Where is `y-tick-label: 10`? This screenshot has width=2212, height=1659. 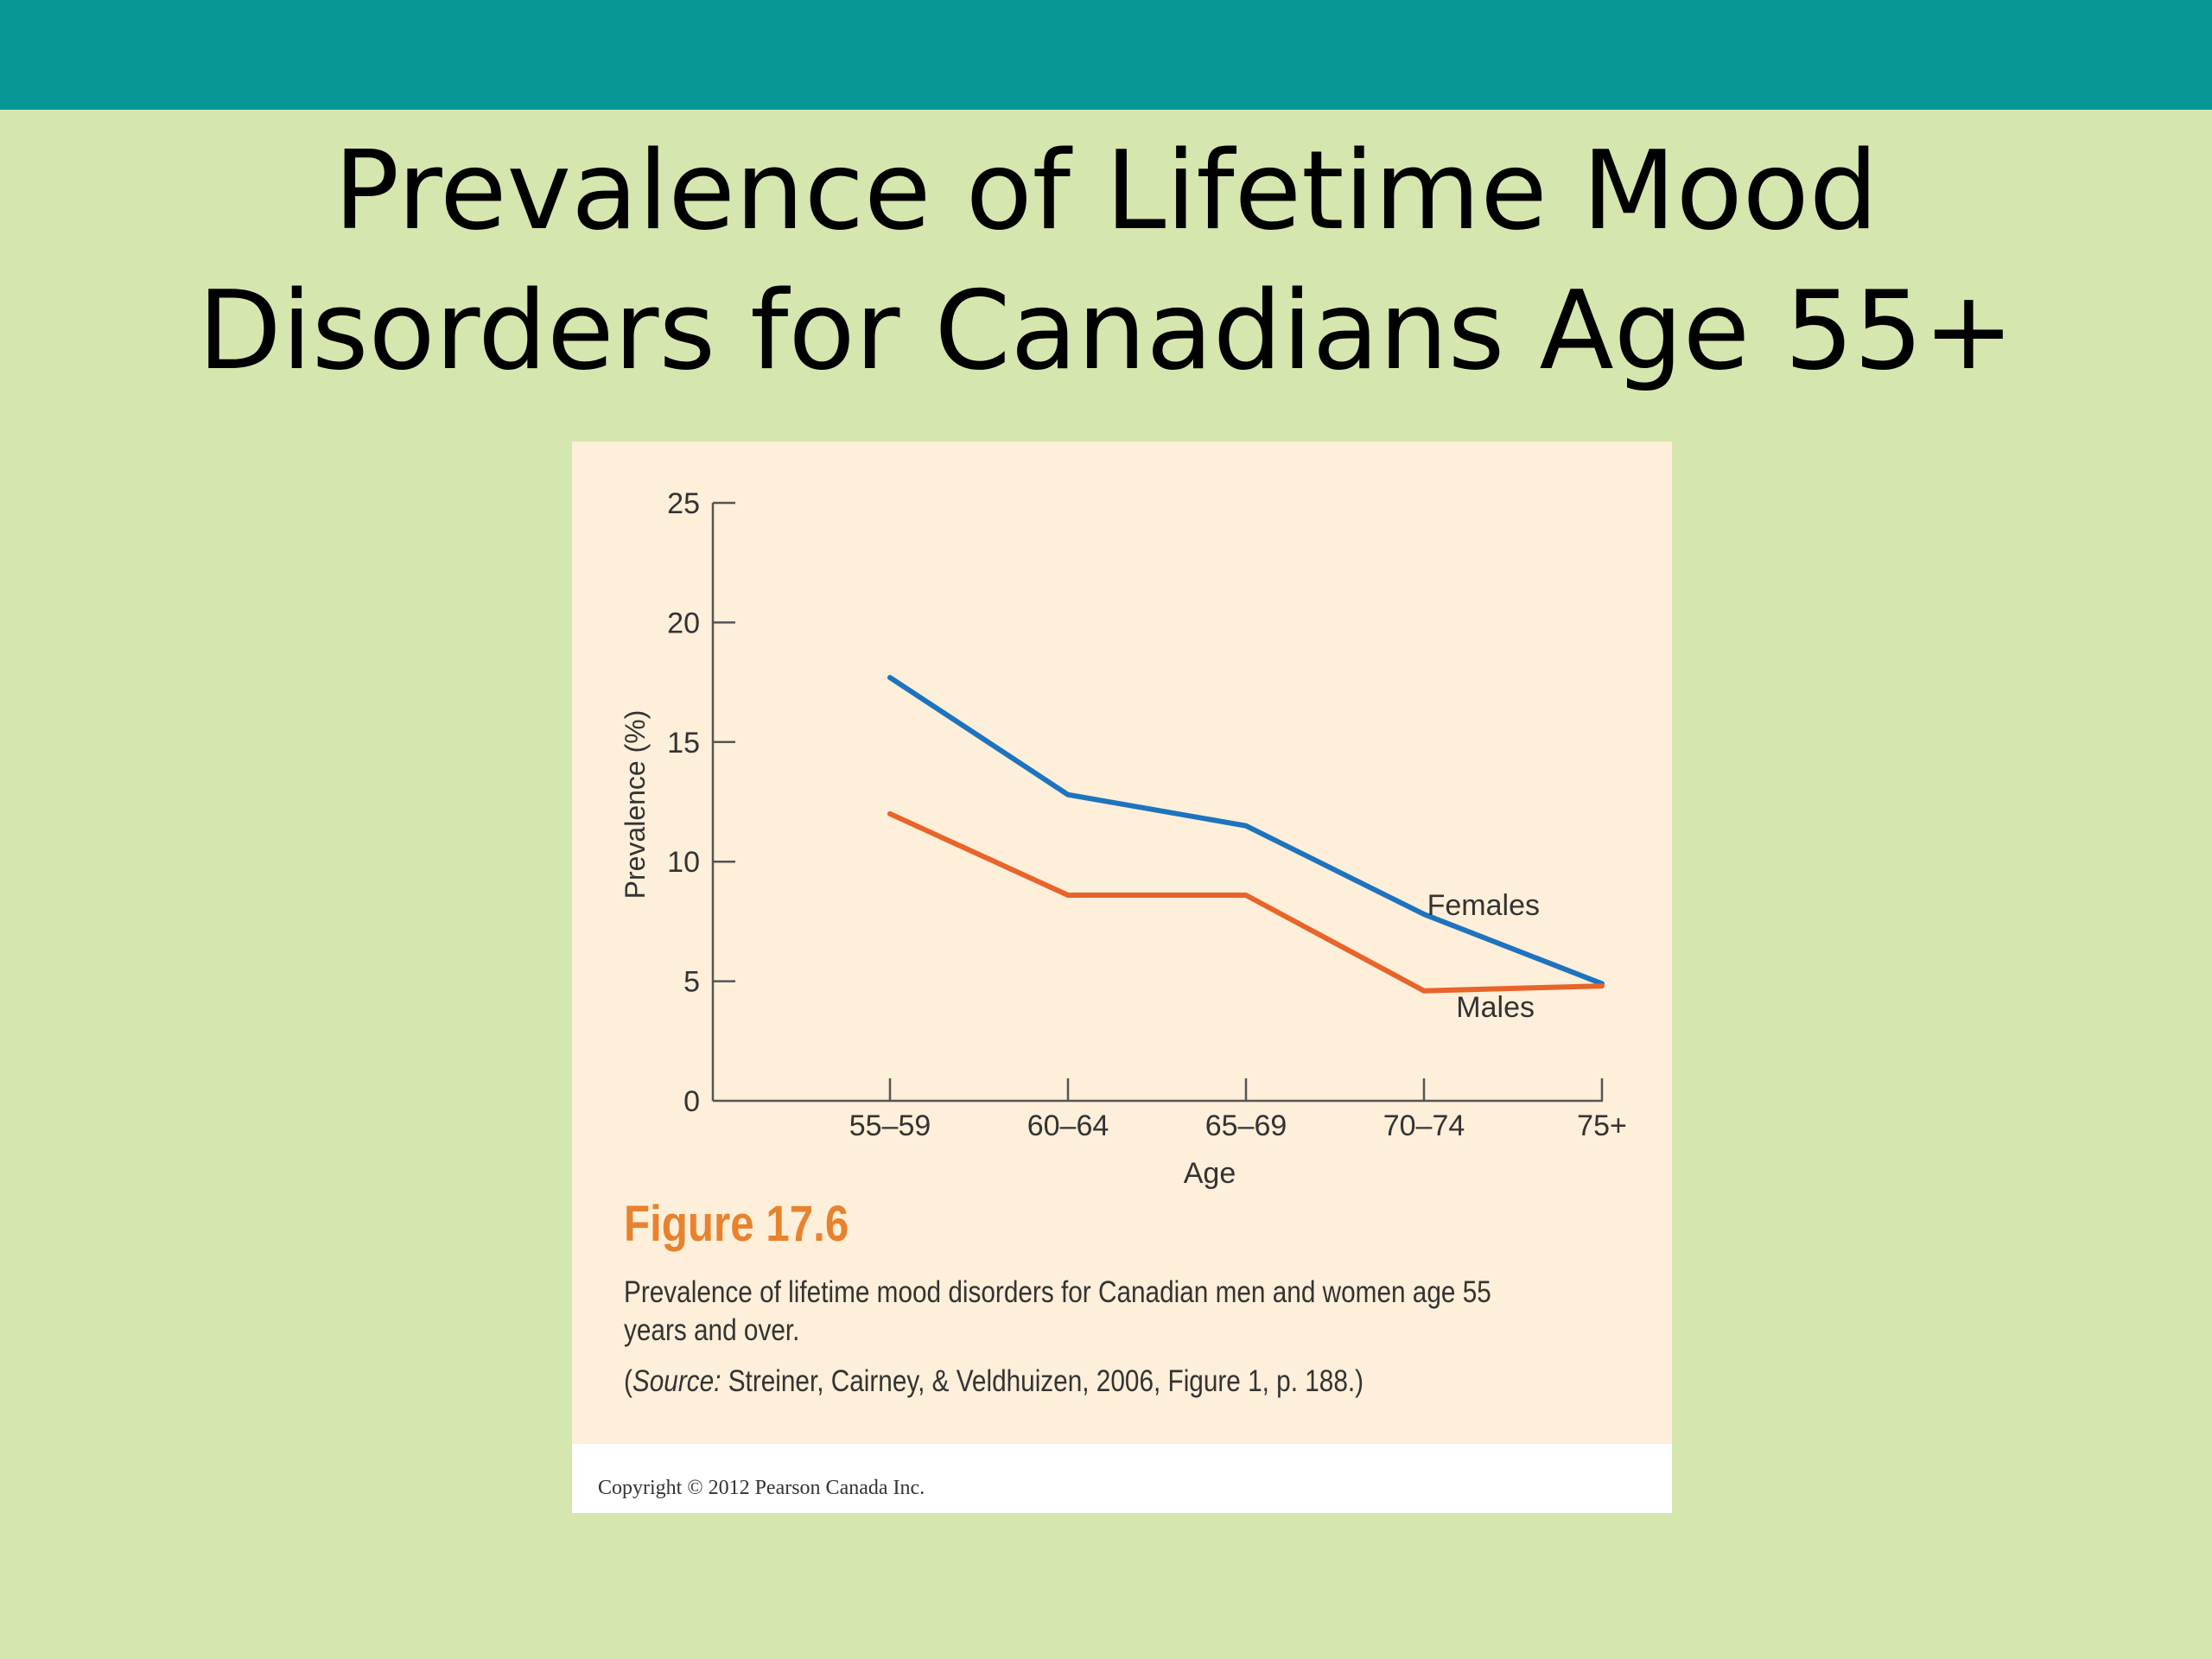
y-tick-label: 10 is located at coordinates (683, 862).